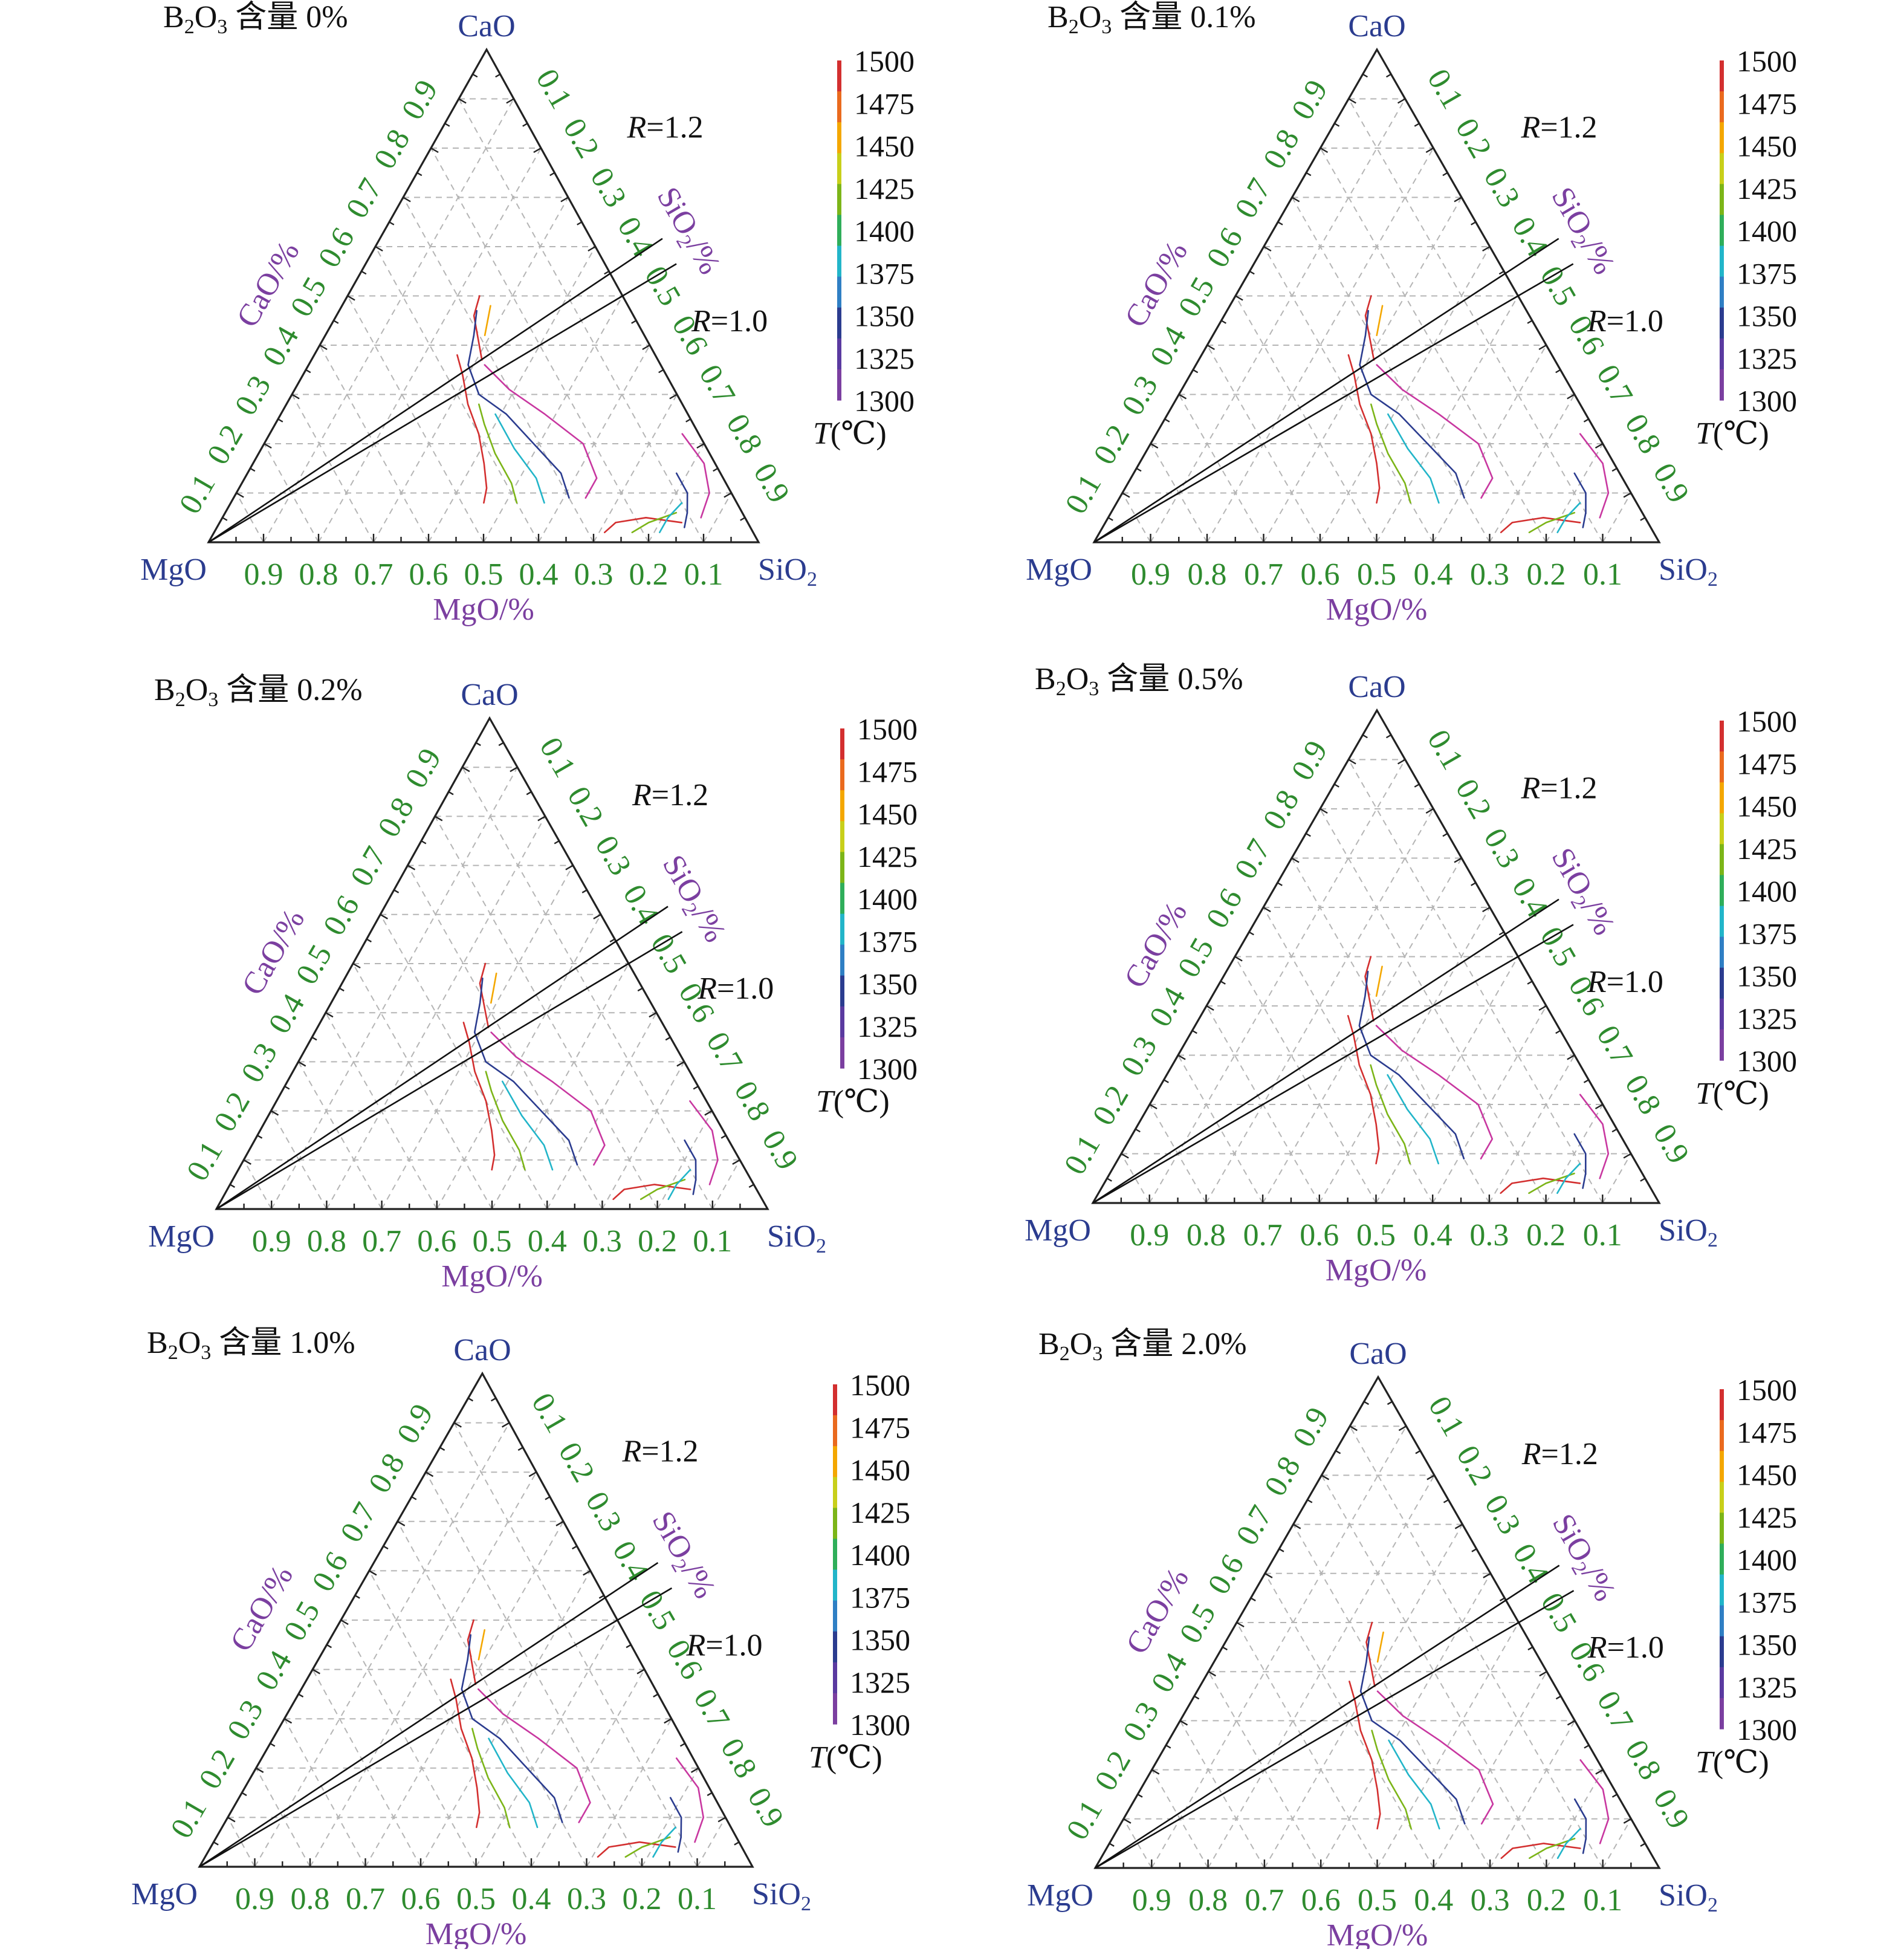  I want to click on tick-marks, so click(476, 1632).